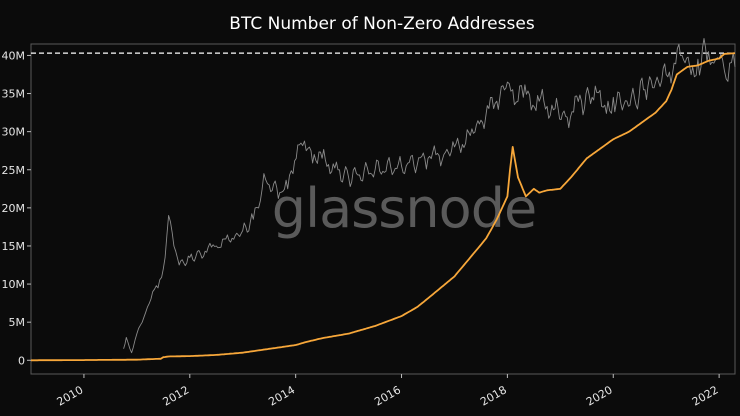 This screenshot has width=740, height=416. Describe the element at coordinates (17, 322) in the screenshot. I see `y-tick-label: 5M` at that location.